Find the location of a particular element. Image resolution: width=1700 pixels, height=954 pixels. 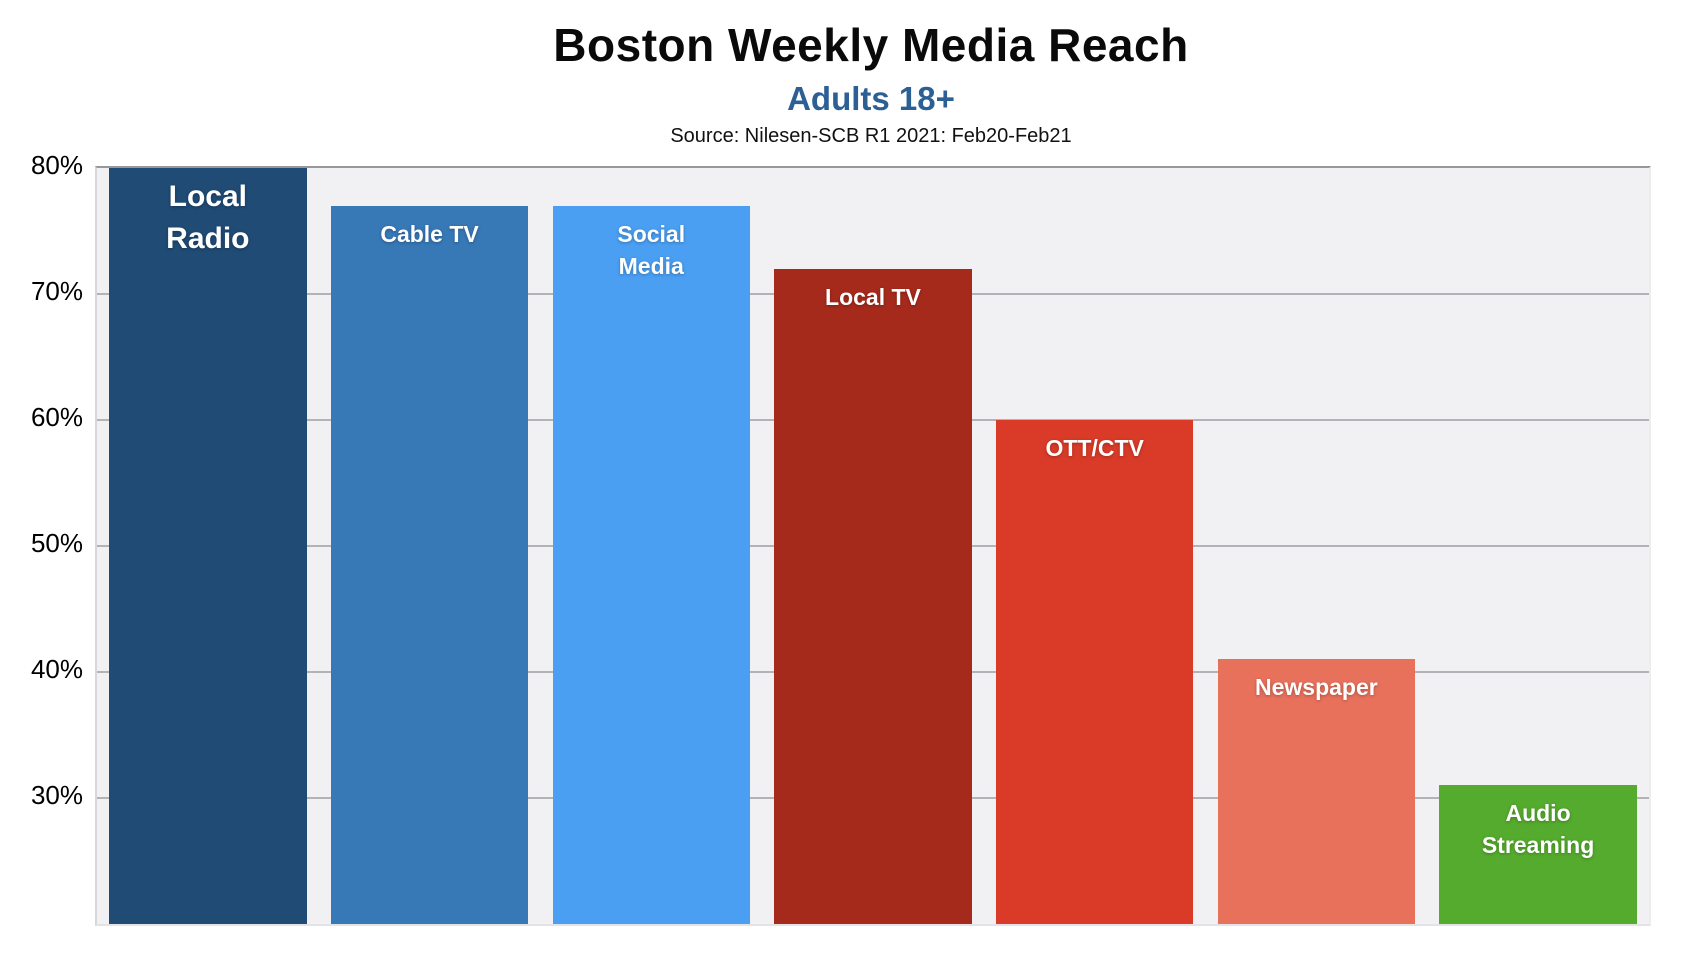

bar-slot-cable-tv: Cable TV is located at coordinates (430, 546).